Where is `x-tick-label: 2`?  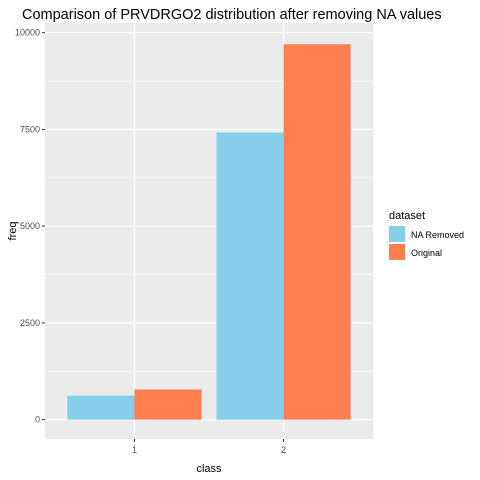 x-tick-label: 2 is located at coordinates (283, 450).